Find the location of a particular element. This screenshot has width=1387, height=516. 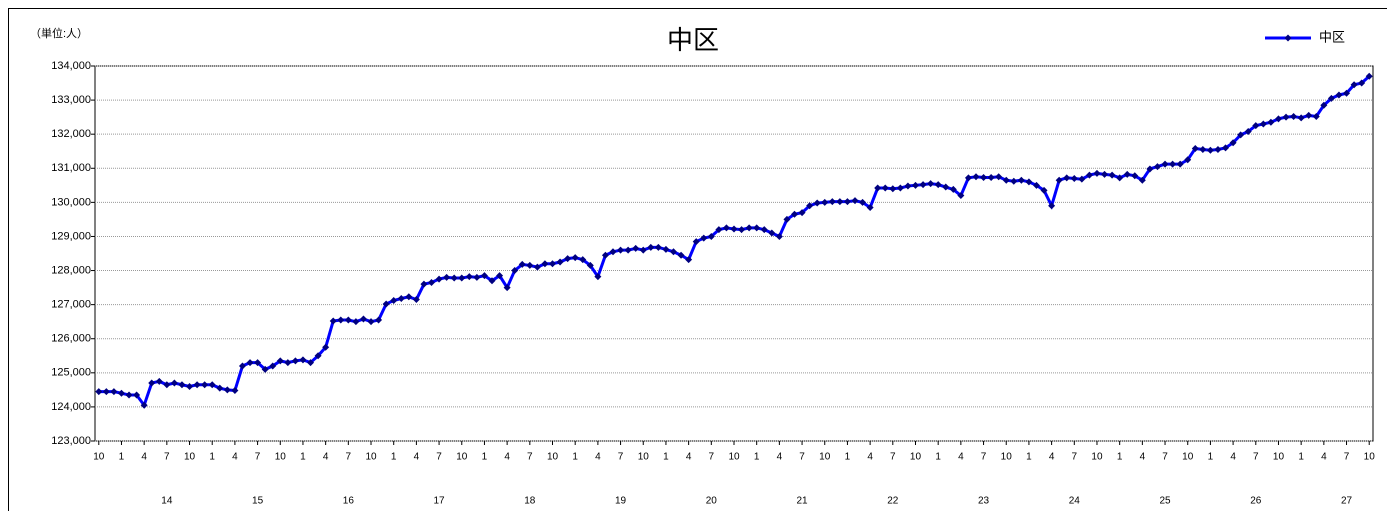

year-label: 15 is located at coordinates (258, 501).